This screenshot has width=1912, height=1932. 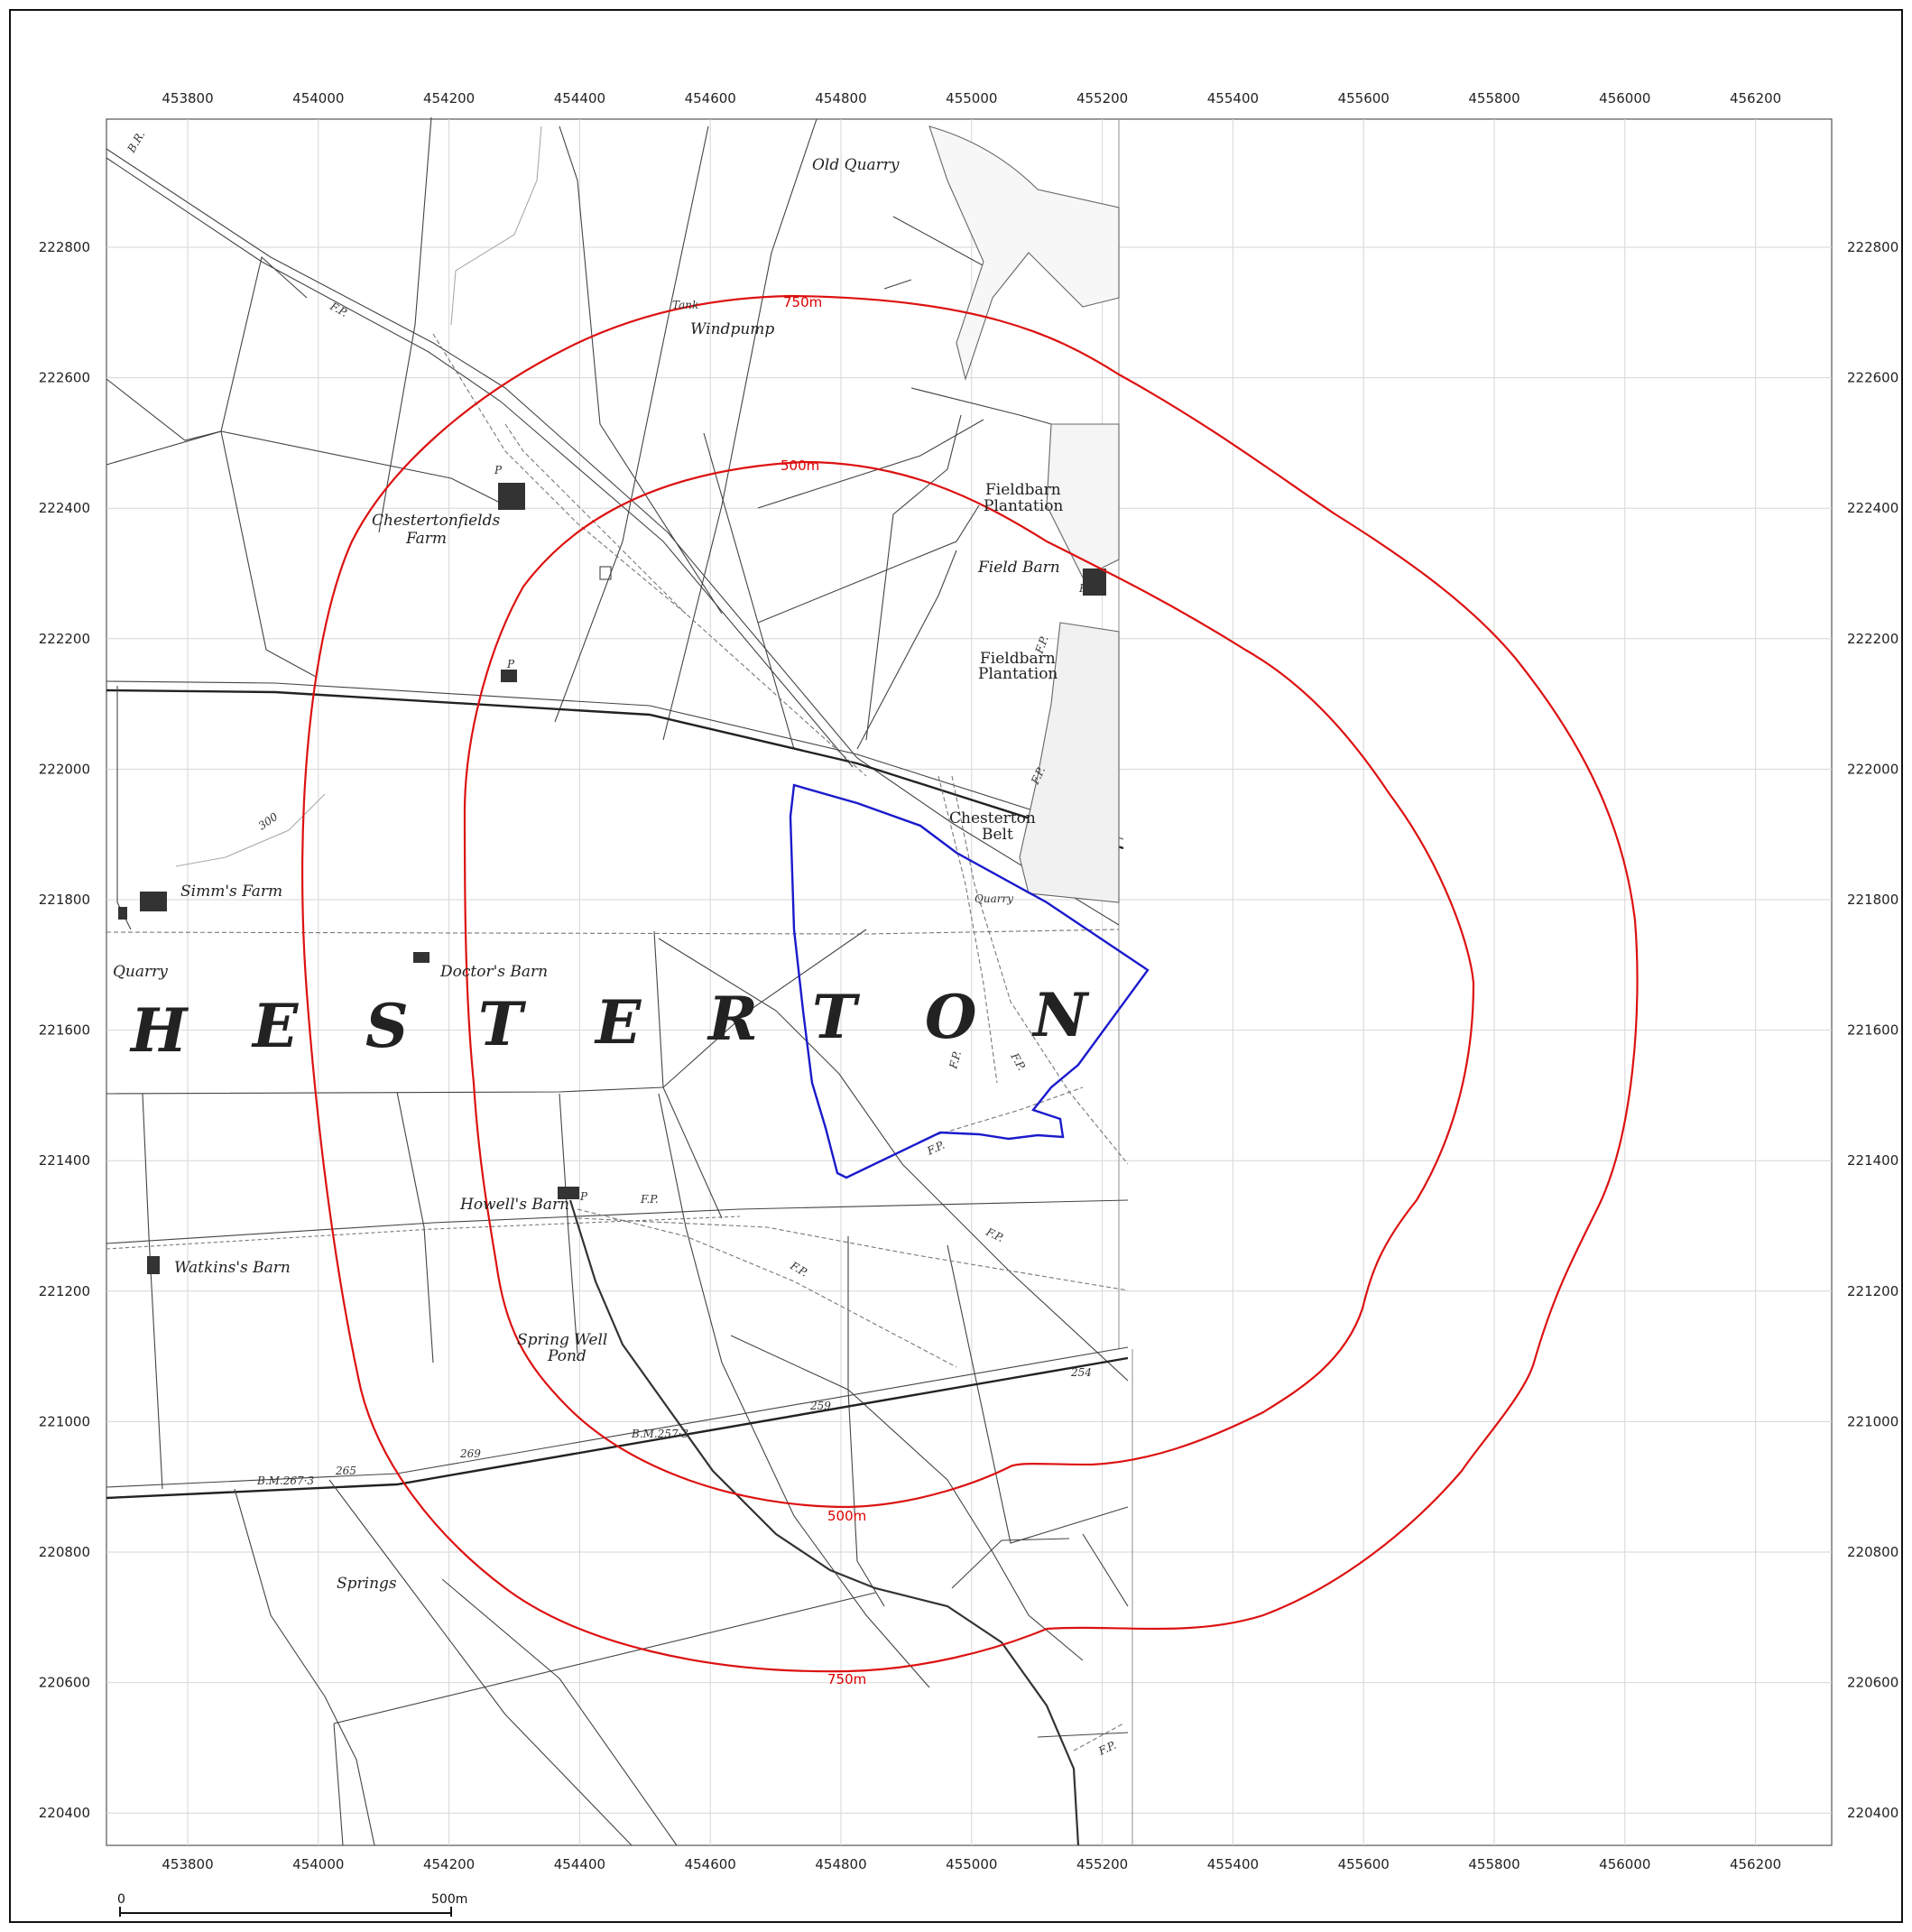 What do you see at coordinates (1060, 1015) in the screenshot?
I see `district-letter: N` at bounding box center [1060, 1015].